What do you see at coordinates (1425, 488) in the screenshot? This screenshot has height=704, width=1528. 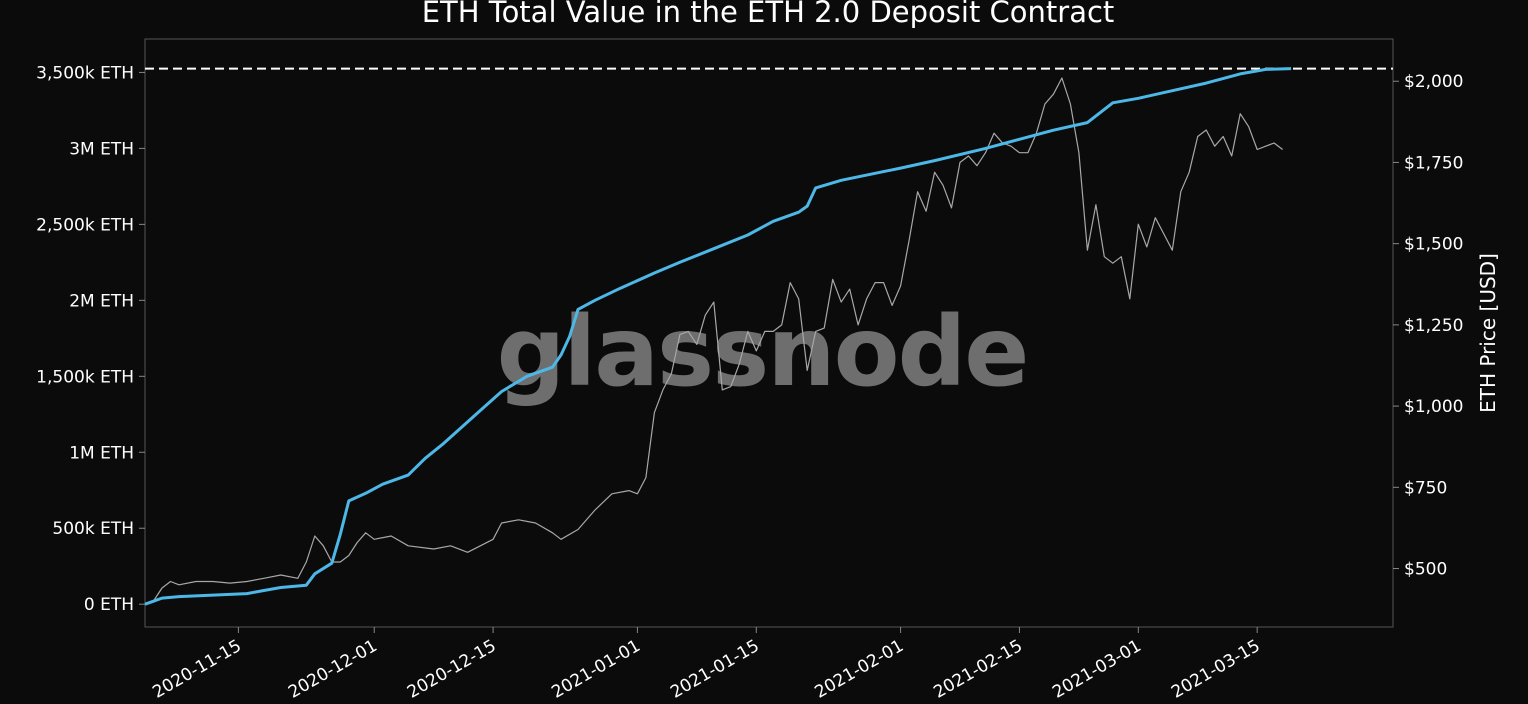 I see `right-tick-label: $750` at bounding box center [1425, 488].